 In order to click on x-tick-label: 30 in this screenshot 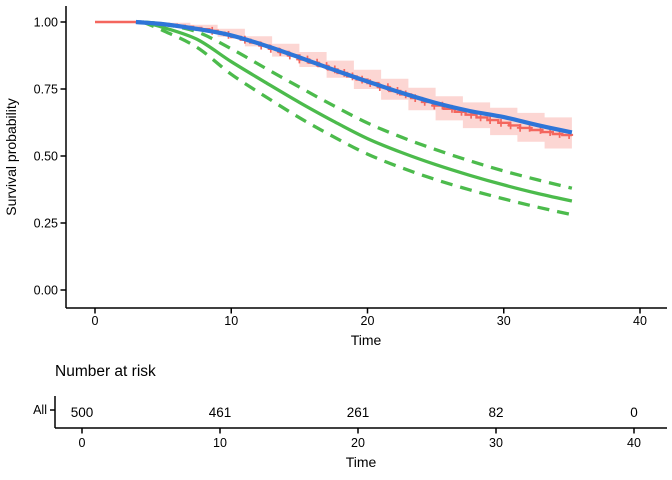, I will do `click(504, 321)`.